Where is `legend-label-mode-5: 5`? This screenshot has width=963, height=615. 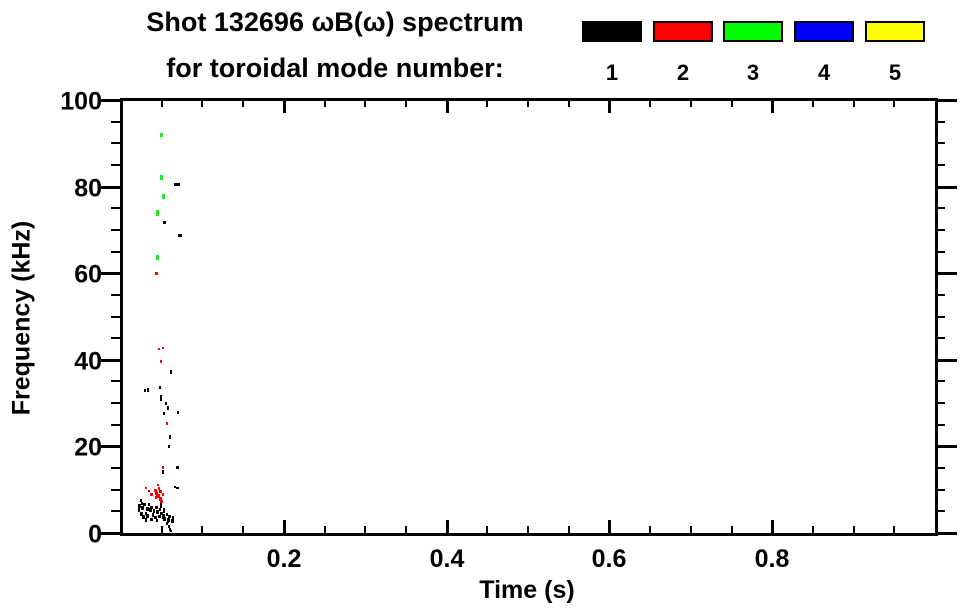
legend-label-mode-5: 5 is located at coordinates (895, 72).